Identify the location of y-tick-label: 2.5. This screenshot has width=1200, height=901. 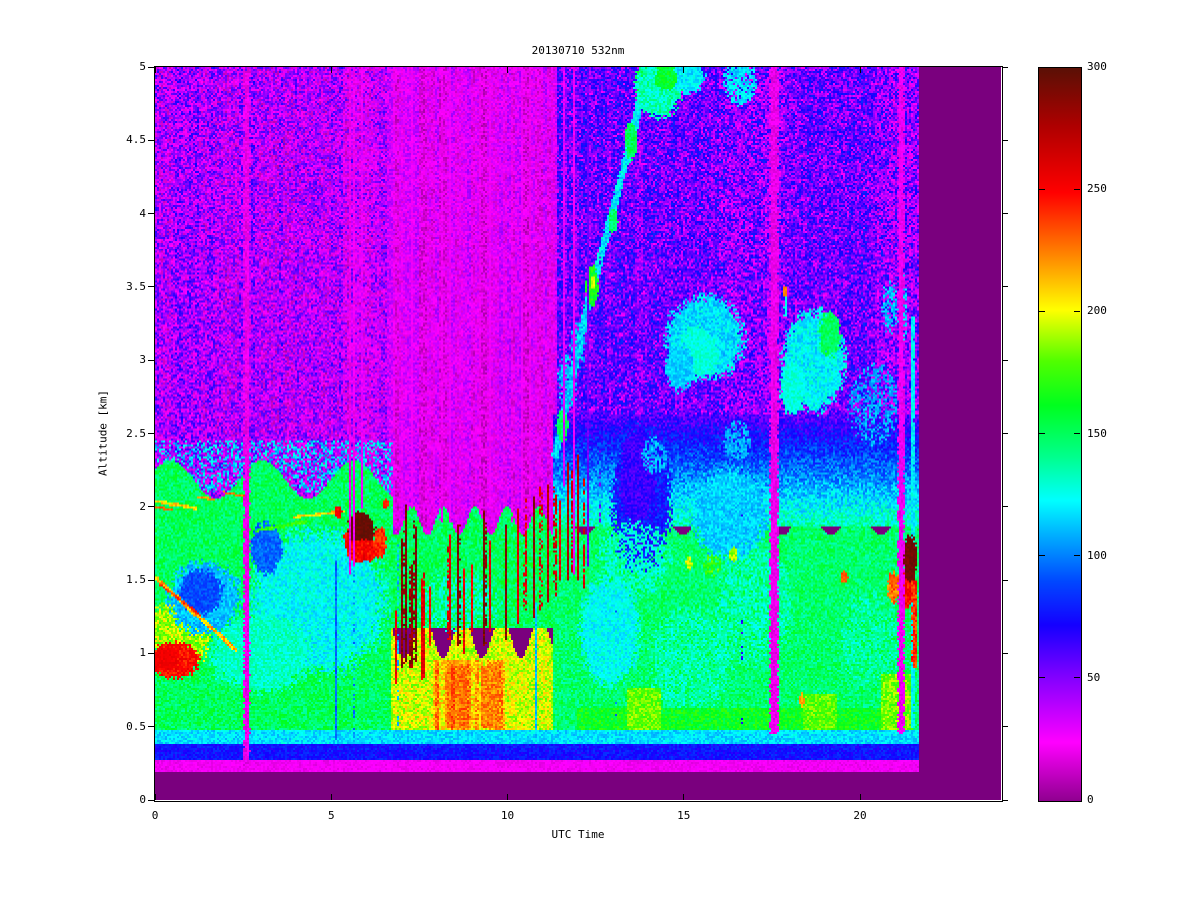
(136, 433).